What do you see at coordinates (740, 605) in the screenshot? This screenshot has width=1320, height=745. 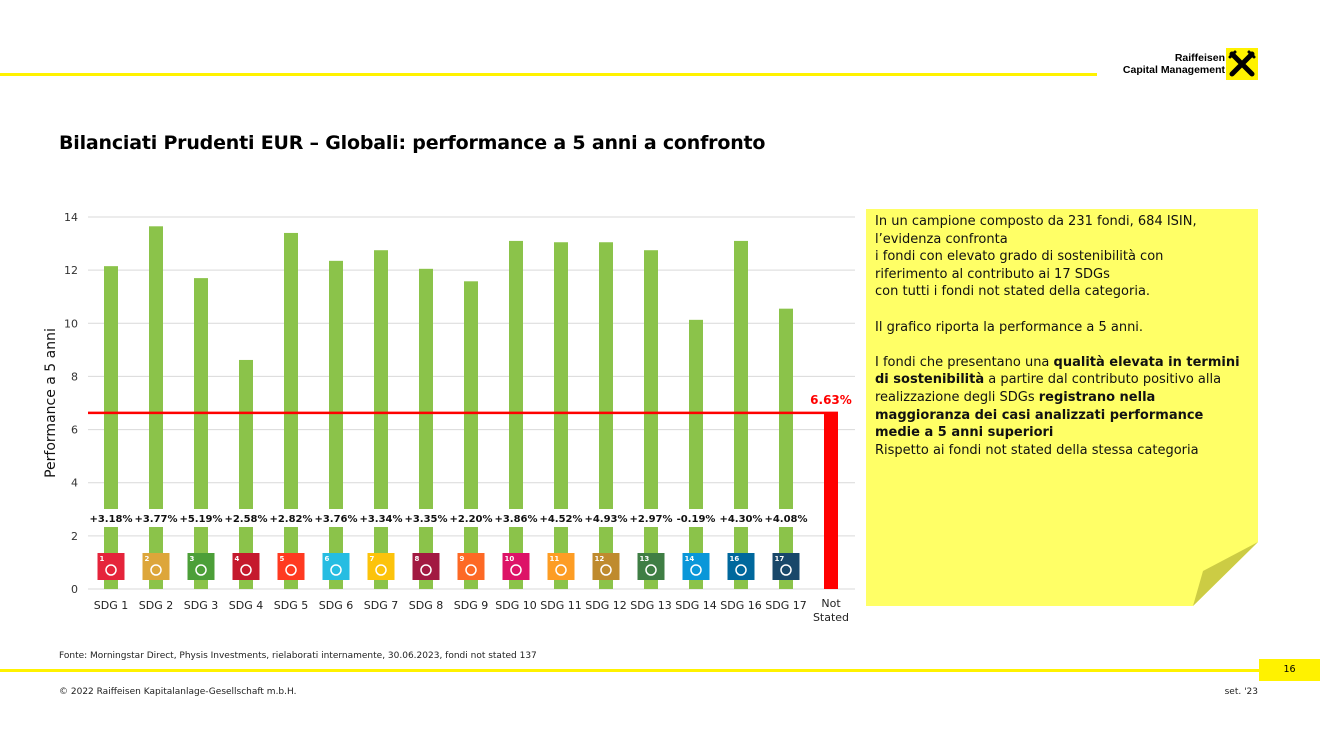 I see `x-tick-label: SDG 16` at bounding box center [740, 605].